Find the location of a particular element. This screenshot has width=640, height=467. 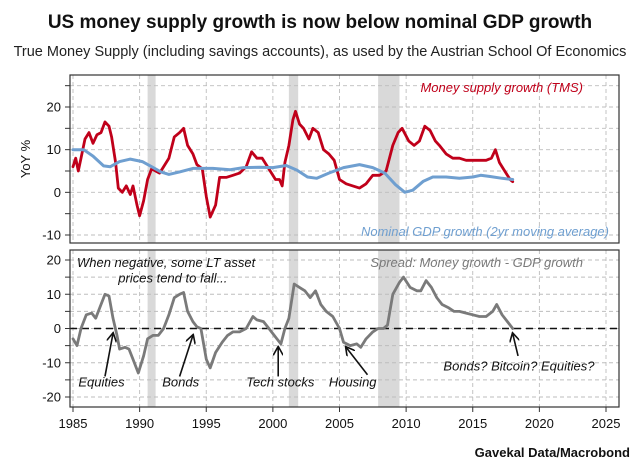

x-tick-label: 2015 is located at coordinates (472, 423).